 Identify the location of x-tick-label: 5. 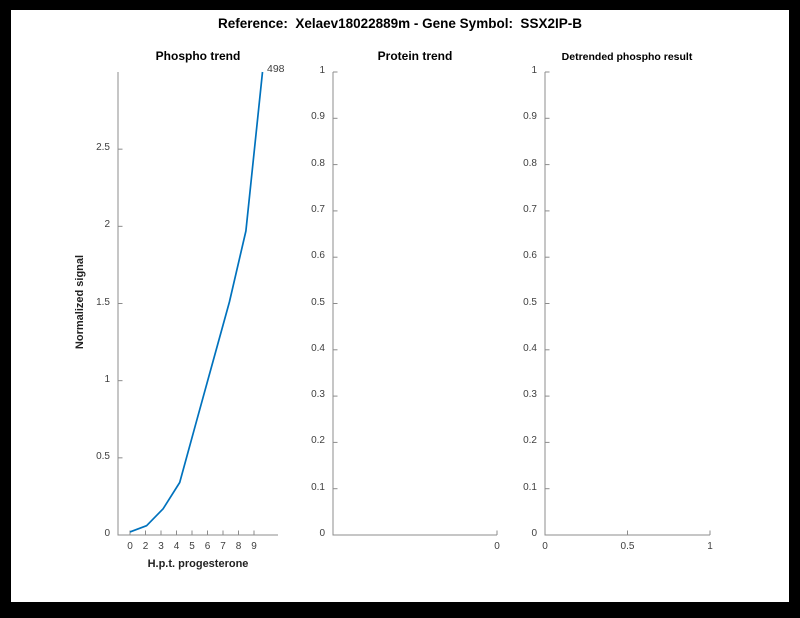
(192, 546).